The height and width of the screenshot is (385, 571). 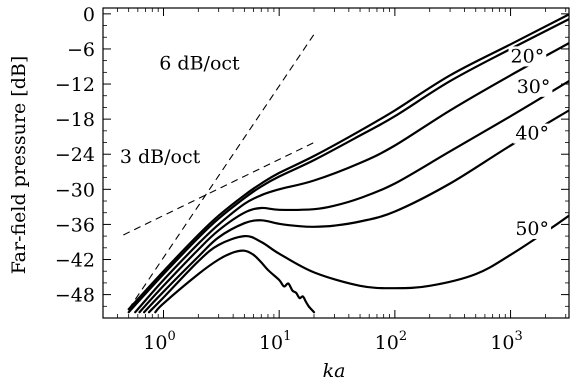 What do you see at coordinates (75, 120) in the screenshot?
I see `y-tick-label-3: −18` at bounding box center [75, 120].